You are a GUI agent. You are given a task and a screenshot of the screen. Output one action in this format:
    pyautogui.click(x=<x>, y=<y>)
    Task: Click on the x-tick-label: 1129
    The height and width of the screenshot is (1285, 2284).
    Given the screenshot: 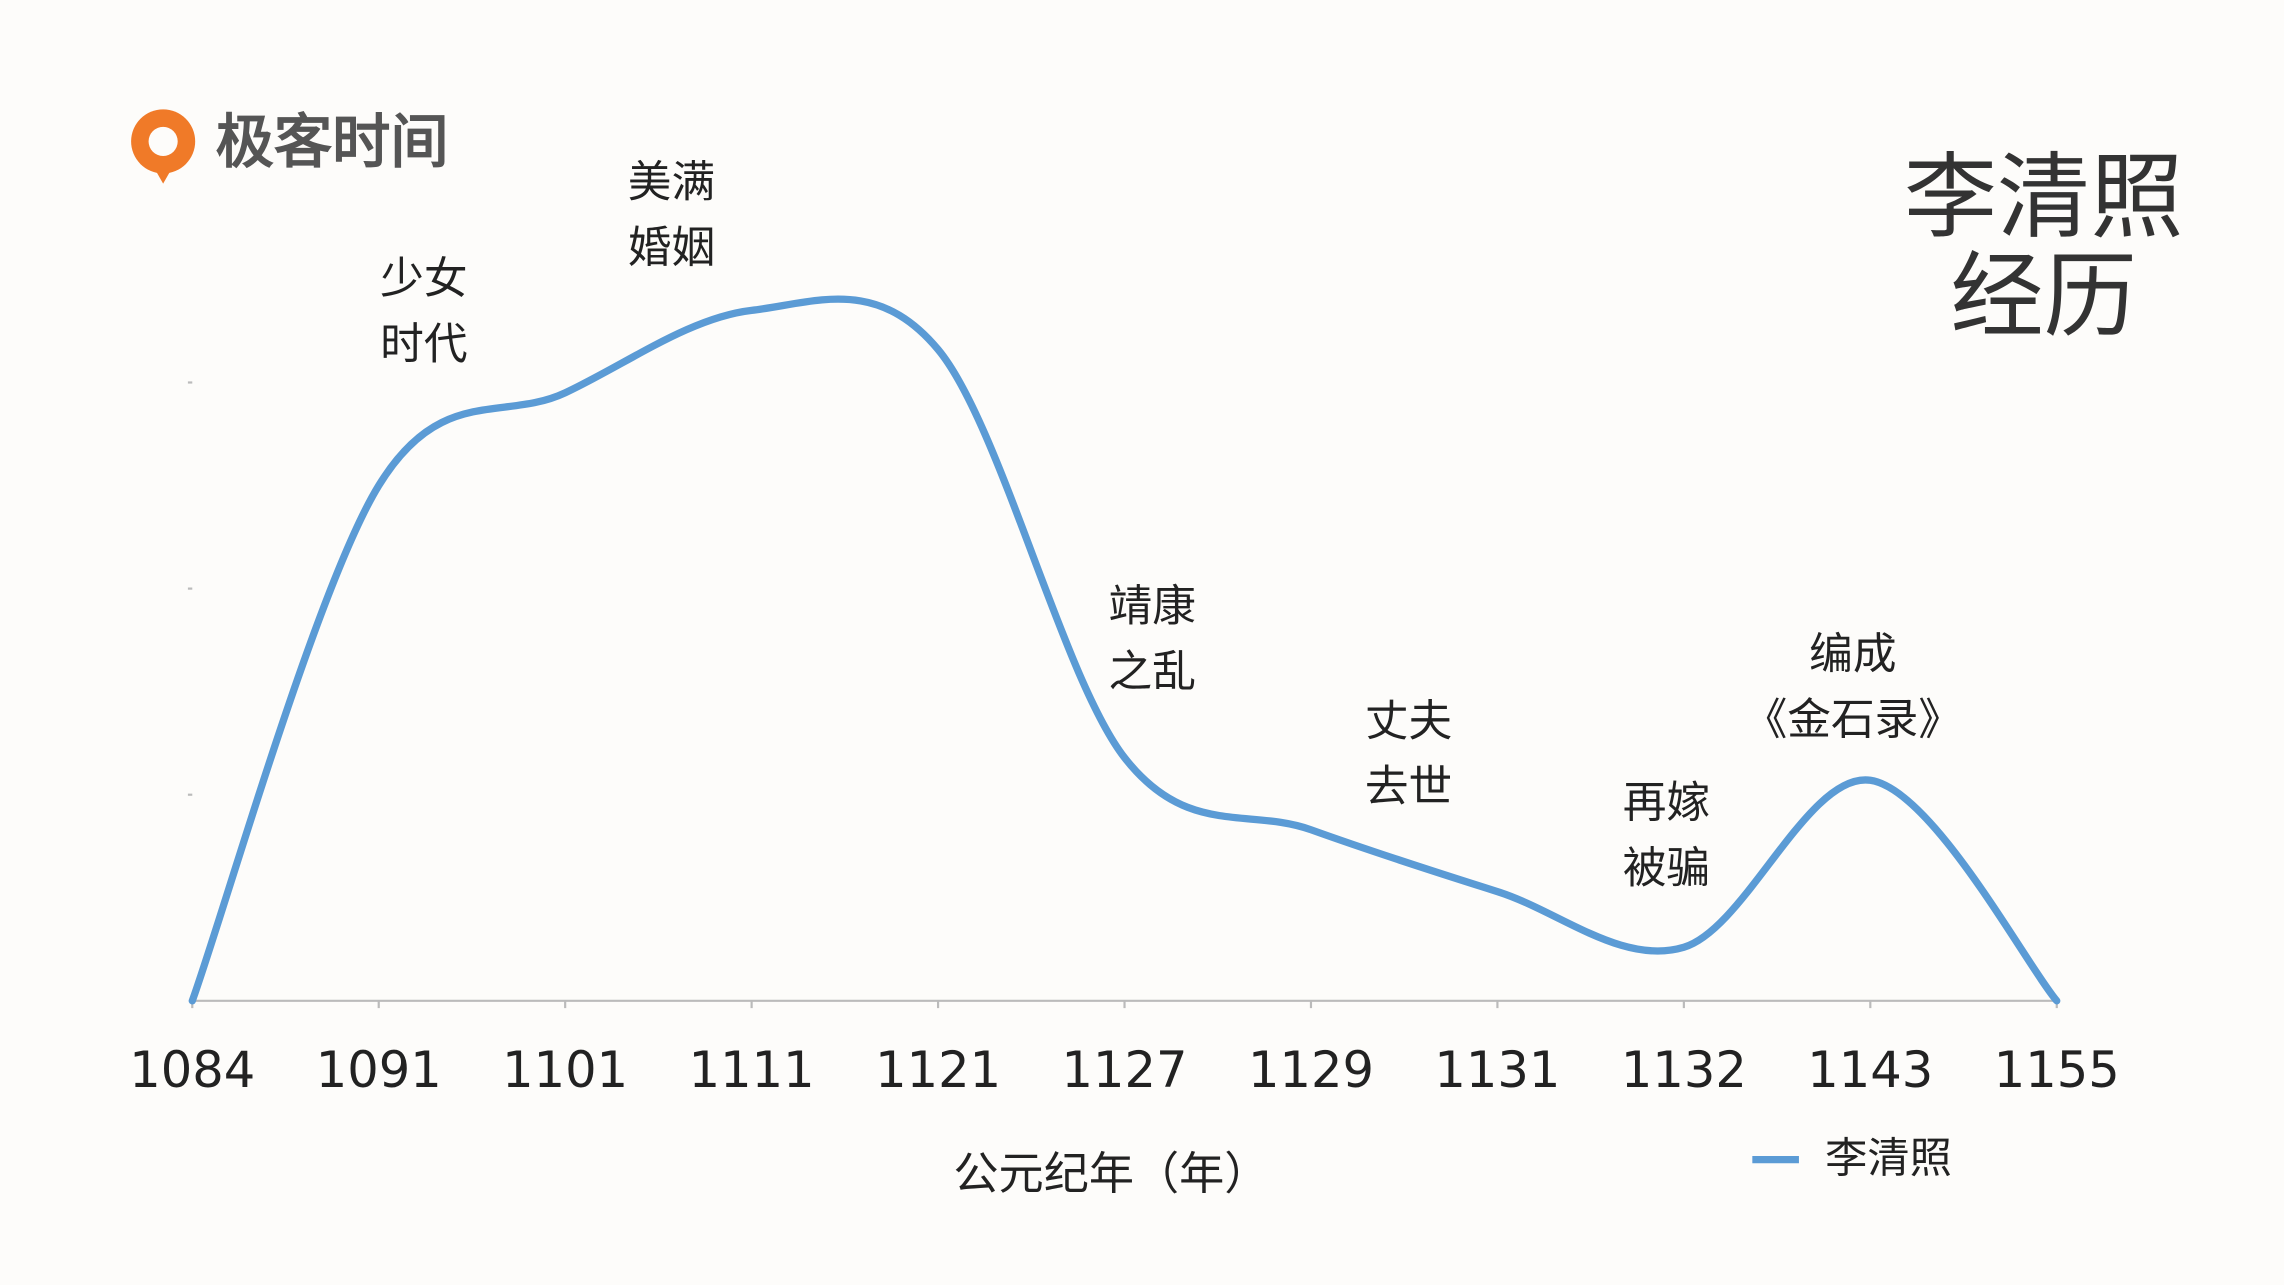 What is the action you would take?
    pyautogui.click(x=1311, y=1070)
    